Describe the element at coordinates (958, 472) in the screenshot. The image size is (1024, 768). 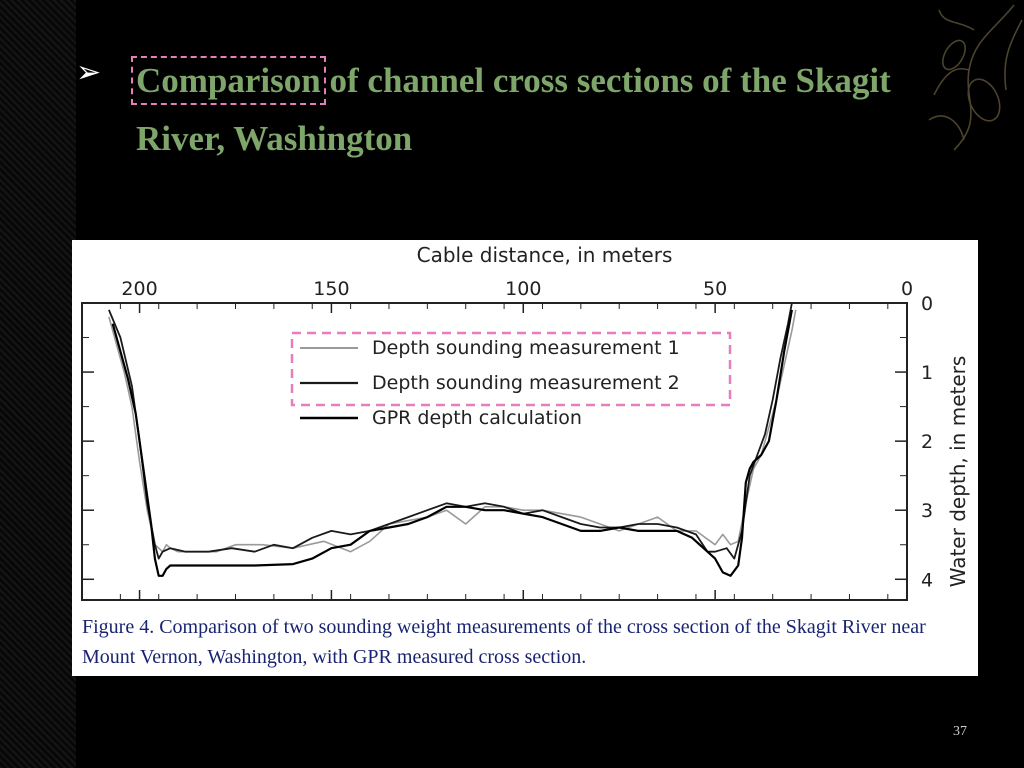
I see `y-axis-label: Water depth, in meters` at that location.